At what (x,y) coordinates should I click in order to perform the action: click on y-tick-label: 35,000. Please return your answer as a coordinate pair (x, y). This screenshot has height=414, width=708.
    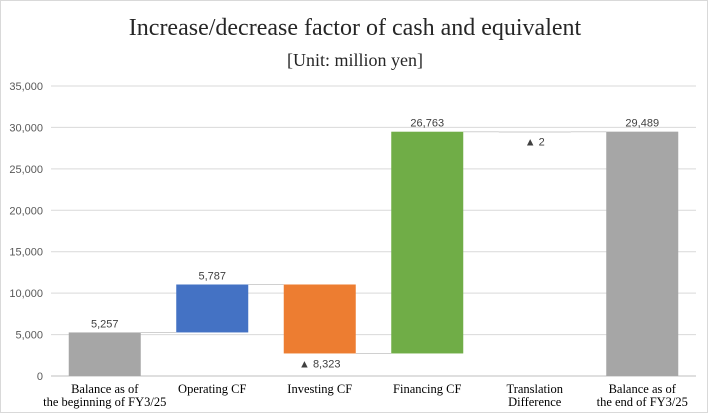
    Looking at the image, I should click on (26, 87).